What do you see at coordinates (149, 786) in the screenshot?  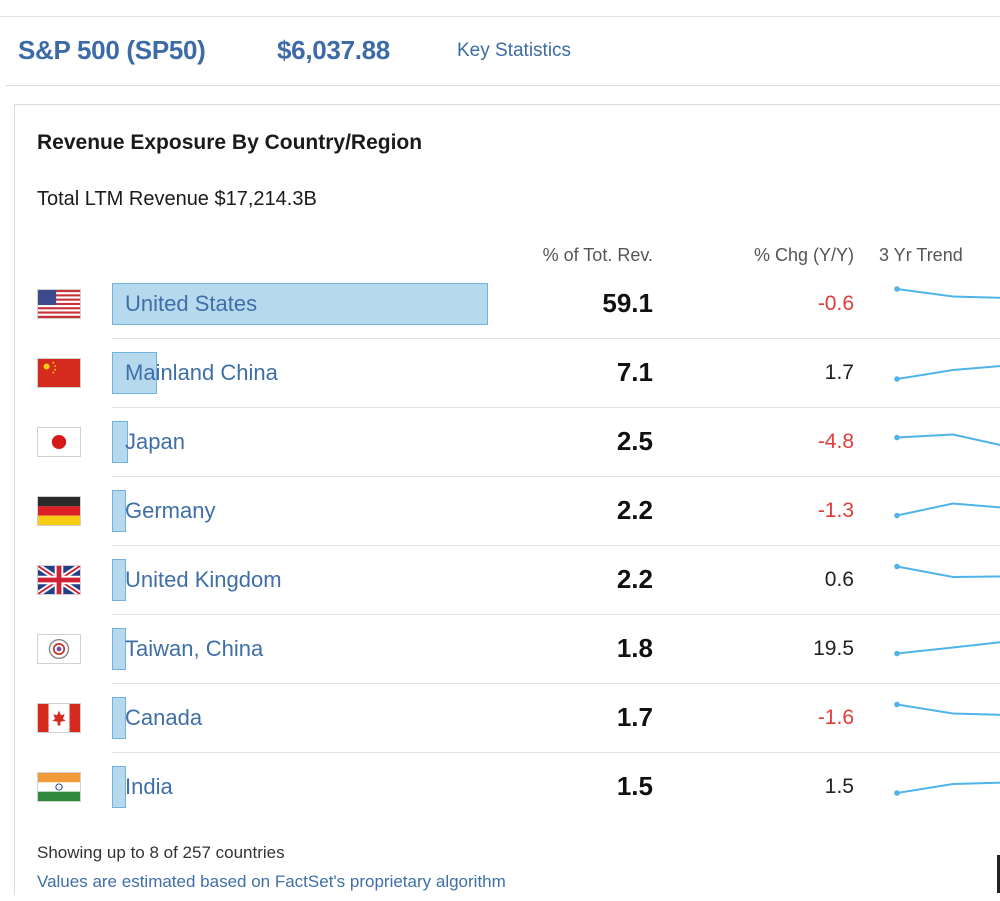 I see `country-name: India` at bounding box center [149, 786].